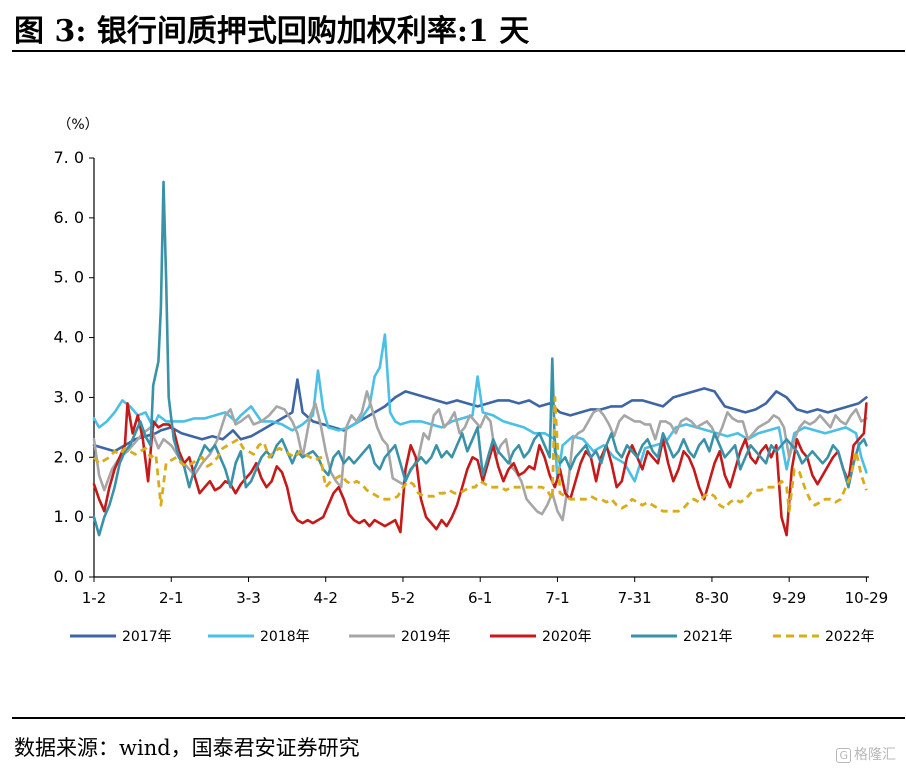  Describe the element at coordinates (472, 637) in the screenshot. I see `chart-legend: 2017年 2018年 2019年 2020年 2021年 2022年` at that location.